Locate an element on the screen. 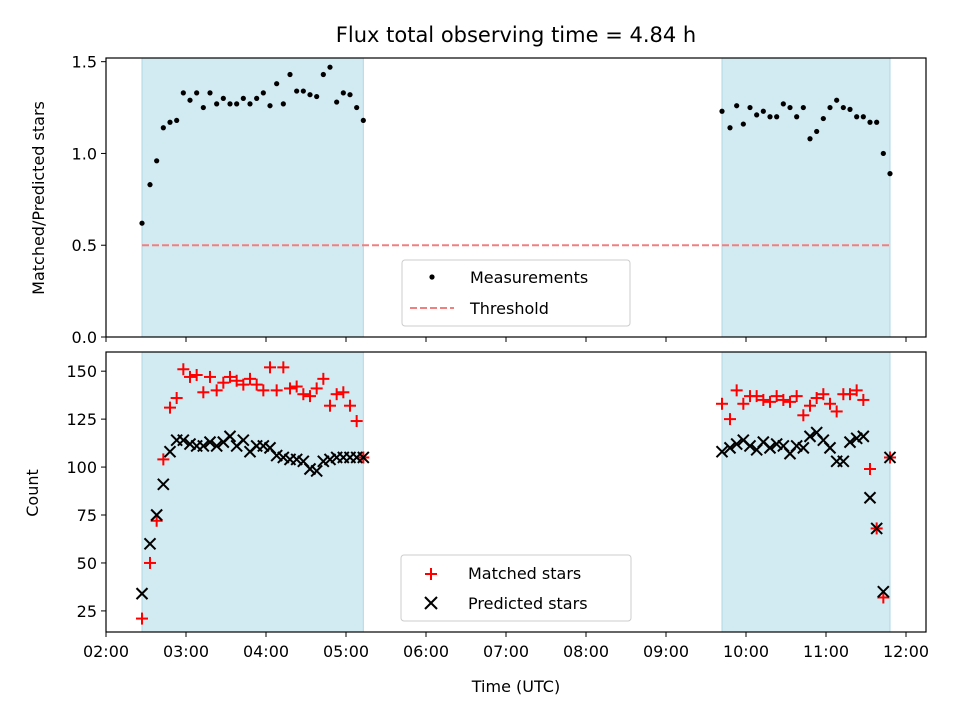 The image size is (960, 720). bottom-y-tick-label: 75 is located at coordinates (87, 515).